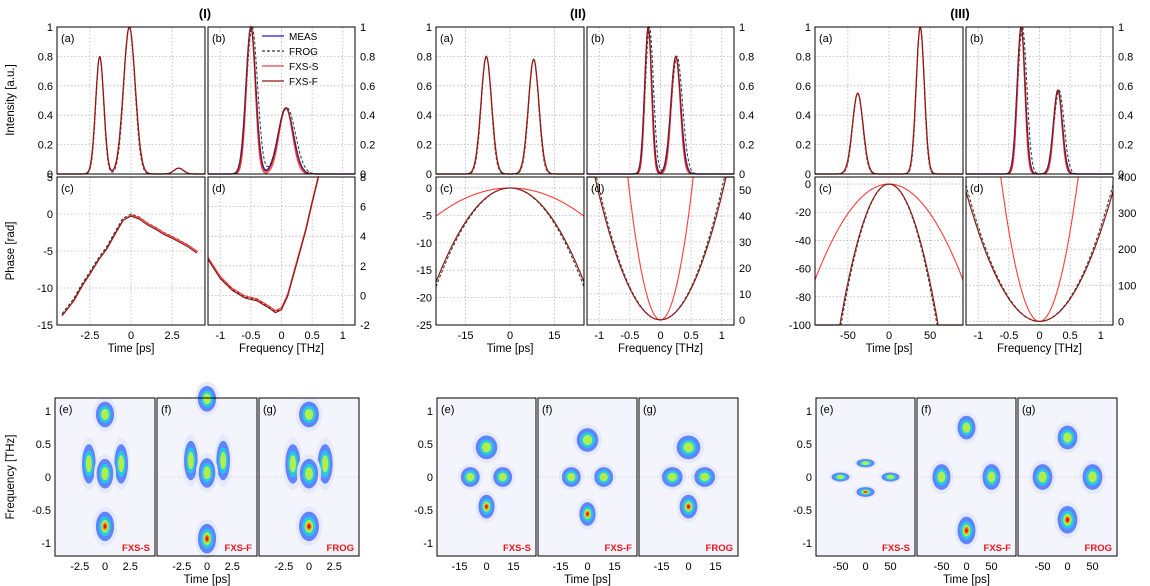 The width and height of the screenshot is (1150, 586). I want to click on group-iii-map-f-label: (f), so click(926, 410).